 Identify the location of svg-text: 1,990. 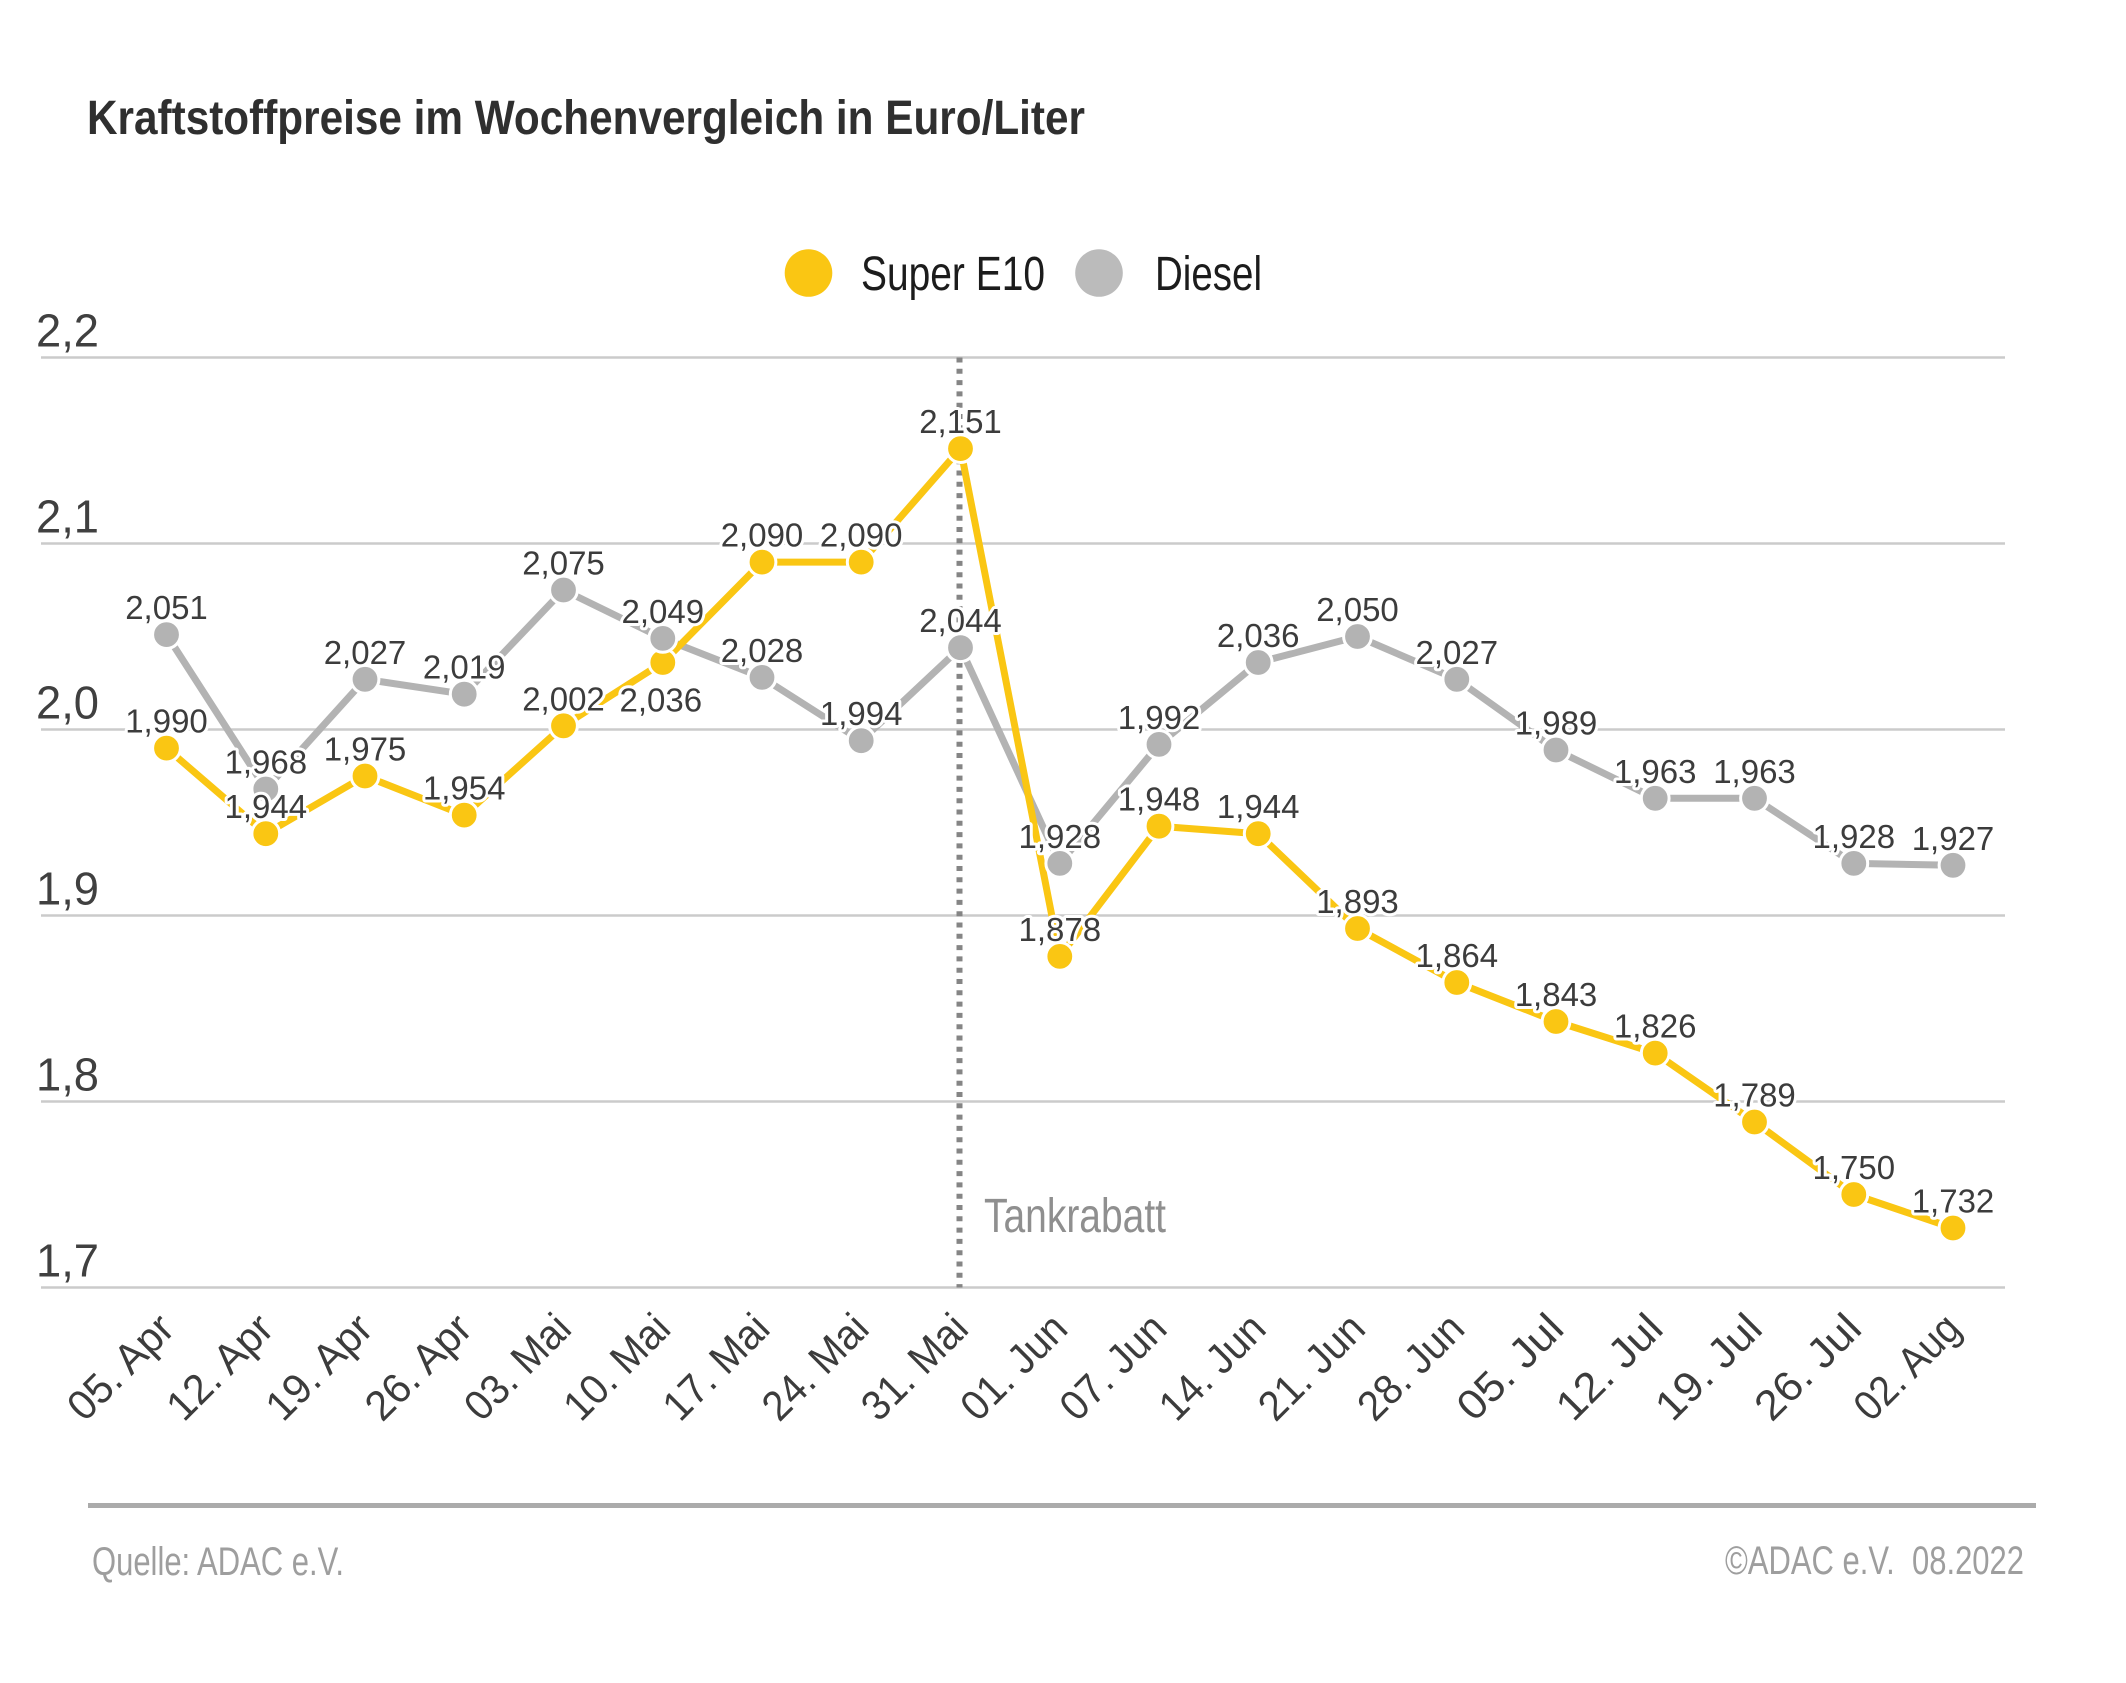
(166, 721).